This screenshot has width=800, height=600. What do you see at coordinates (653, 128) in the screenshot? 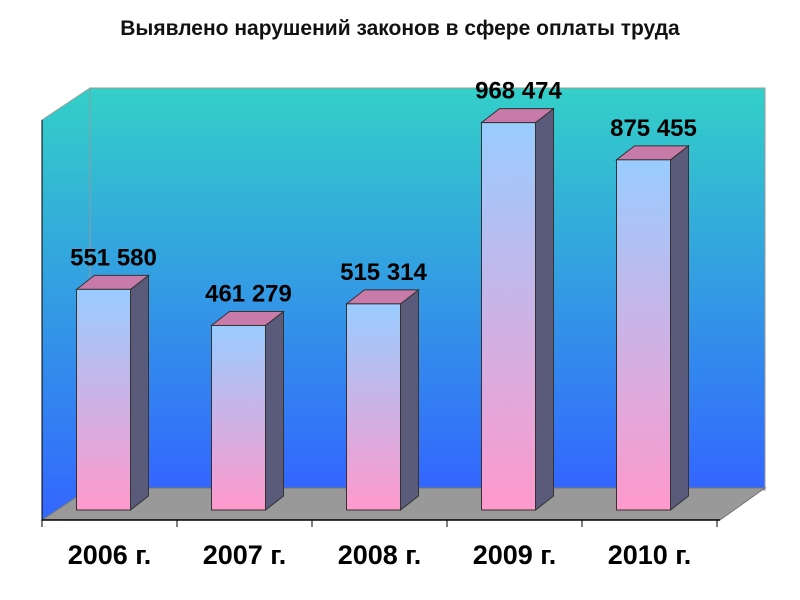
I see `value-label: 875 455` at bounding box center [653, 128].